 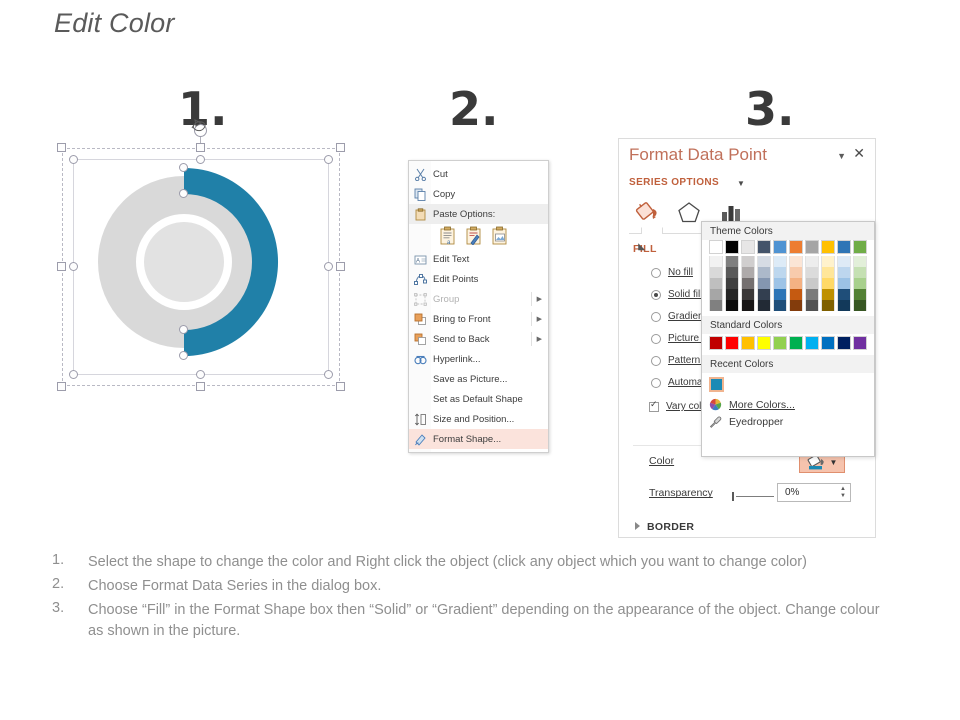 What do you see at coordinates (61, 266) in the screenshot?
I see `resize-handle-w` at bounding box center [61, 266].